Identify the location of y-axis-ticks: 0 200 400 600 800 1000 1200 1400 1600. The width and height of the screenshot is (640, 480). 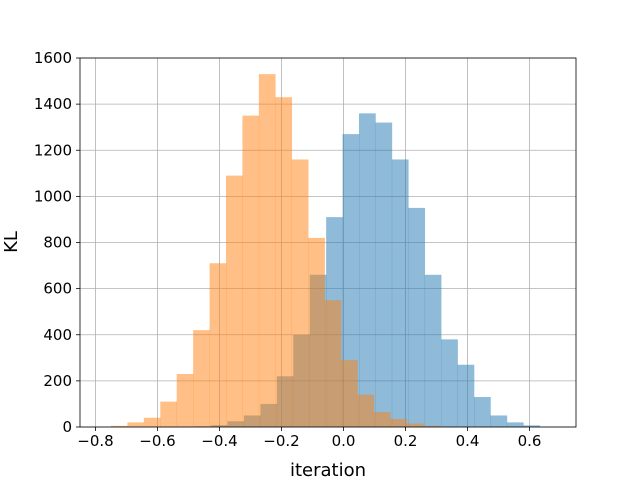
(57, 242).